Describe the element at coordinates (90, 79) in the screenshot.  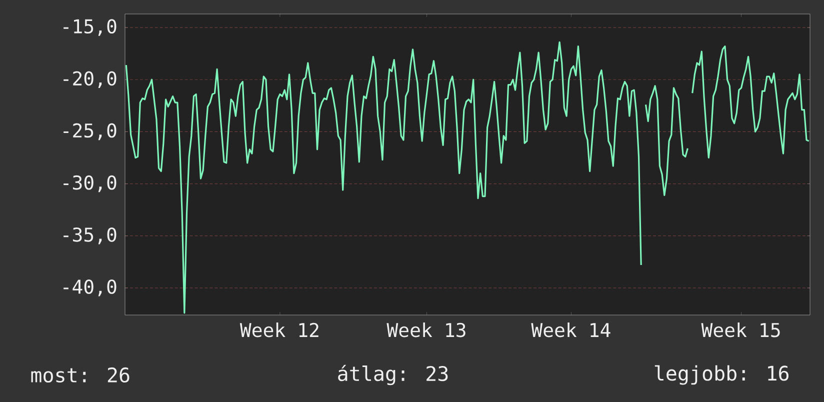
I see `y-tick-label: -20,0` at that location.